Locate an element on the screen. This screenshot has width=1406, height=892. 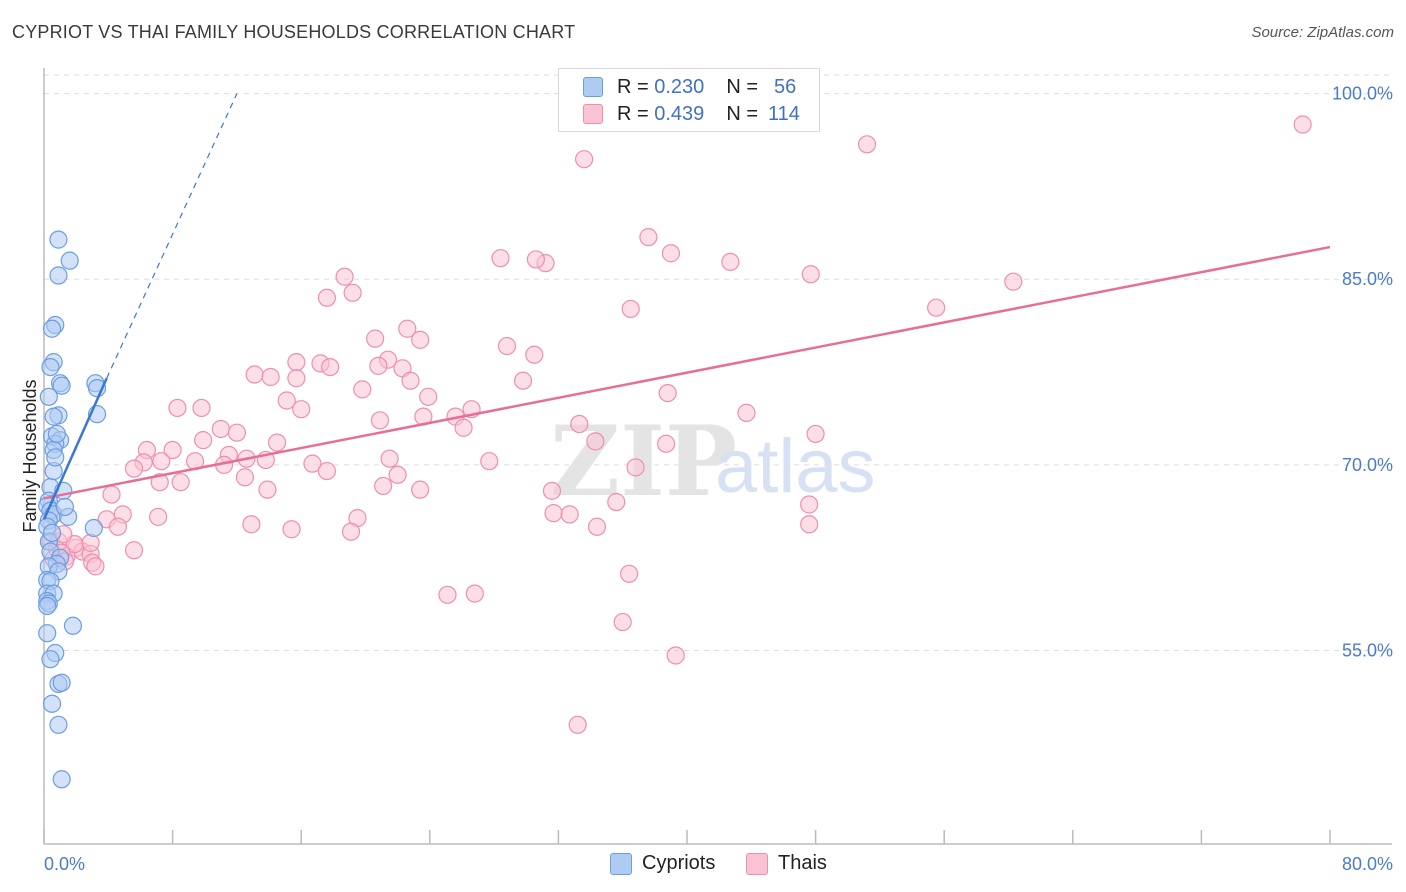
legend-cypriots-n-label: N = is located at coordinates (742, 86).